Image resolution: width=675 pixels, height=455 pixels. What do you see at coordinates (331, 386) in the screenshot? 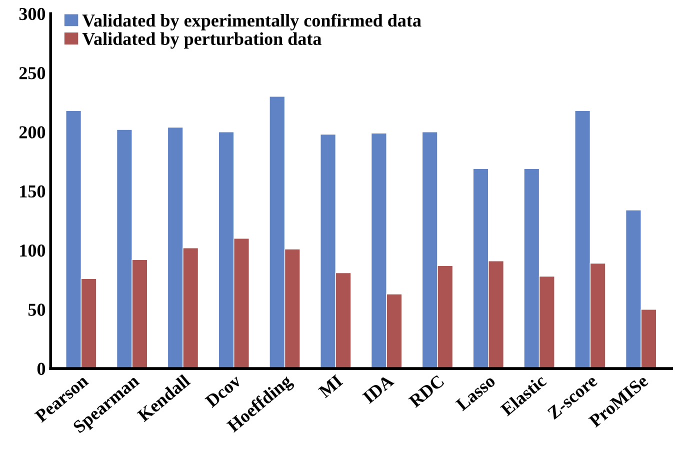
I see `x-tick-label: MI` at bounding box center [331, 386].